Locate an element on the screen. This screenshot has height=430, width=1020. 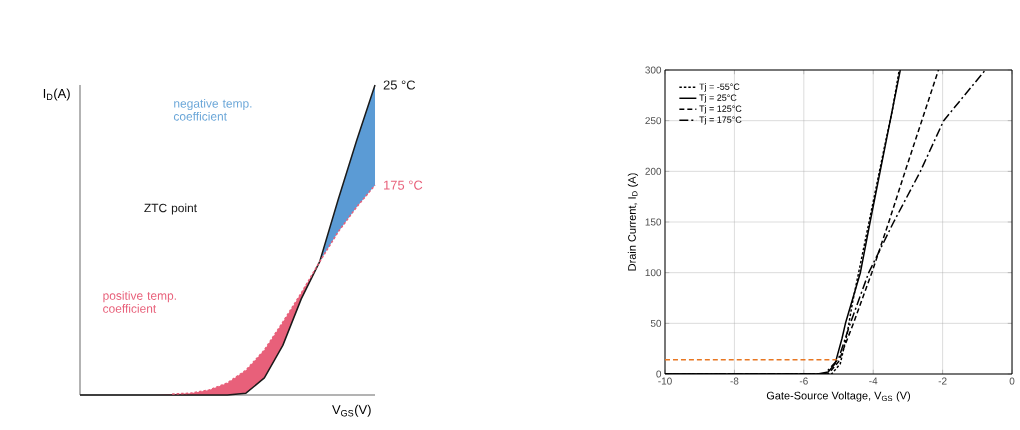
annotation: ZTC point is located at coordinates (170, 209).